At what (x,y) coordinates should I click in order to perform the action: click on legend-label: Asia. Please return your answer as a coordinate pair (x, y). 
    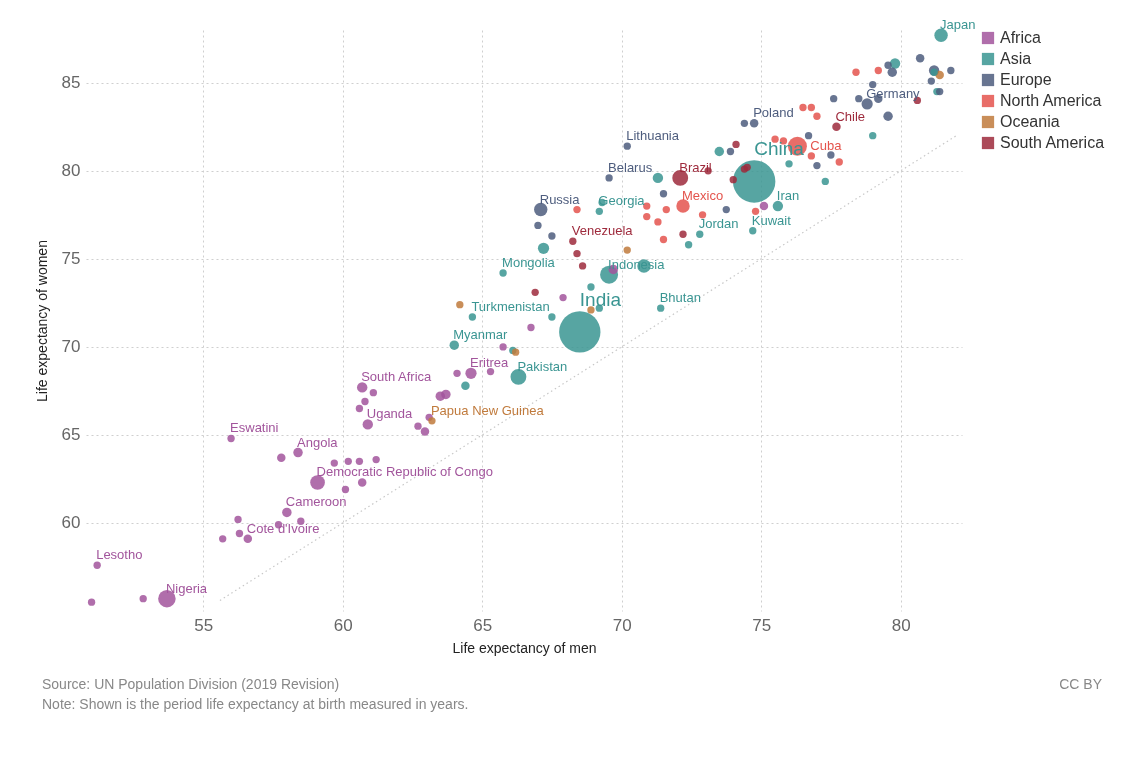
    Looking at the image, I should click on (1016, 58).